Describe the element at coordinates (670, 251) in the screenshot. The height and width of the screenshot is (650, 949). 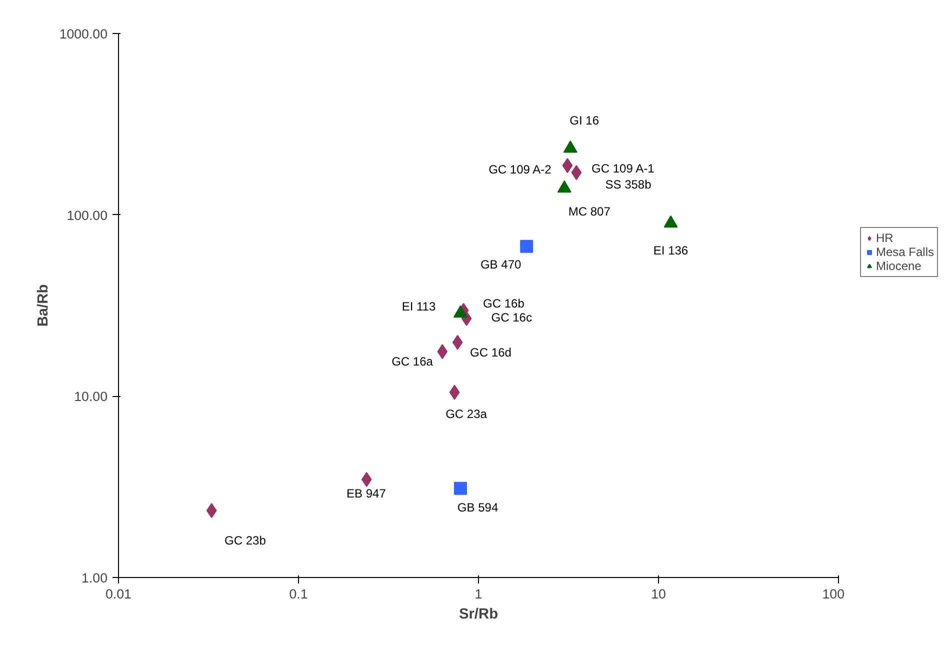
I see `annotation: EI 136` at that location.